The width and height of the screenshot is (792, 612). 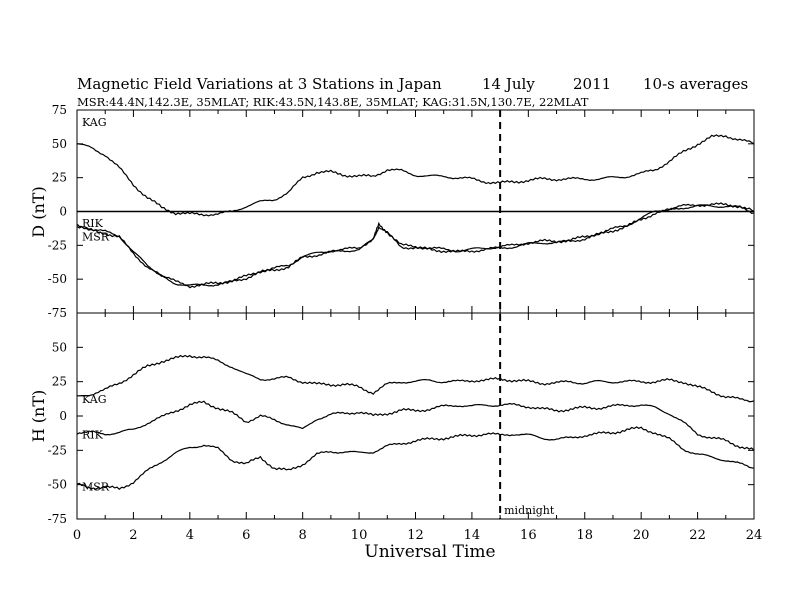 What do you see at coordinates (57, 519) in the screenshot?
I see `h-ytick-label: -75` at bounding box center [57, 519].